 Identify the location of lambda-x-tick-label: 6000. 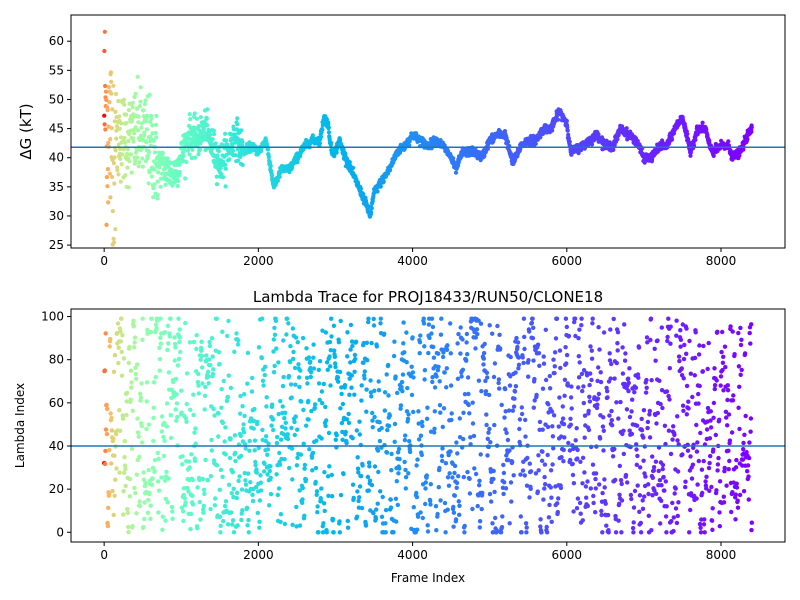
(567, 555).